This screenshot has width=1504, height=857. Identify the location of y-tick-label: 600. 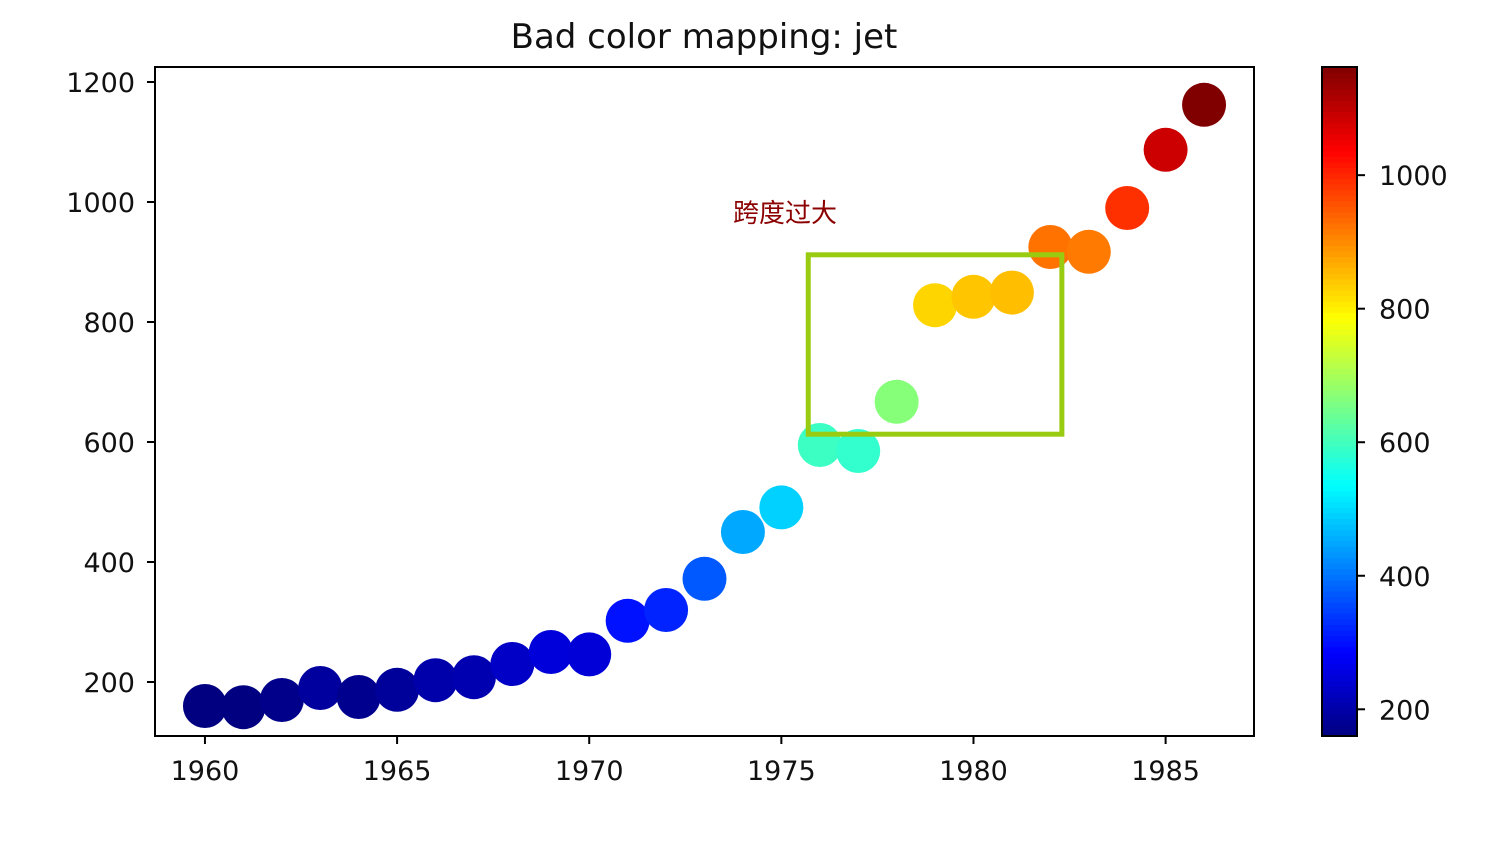
(109, 443).